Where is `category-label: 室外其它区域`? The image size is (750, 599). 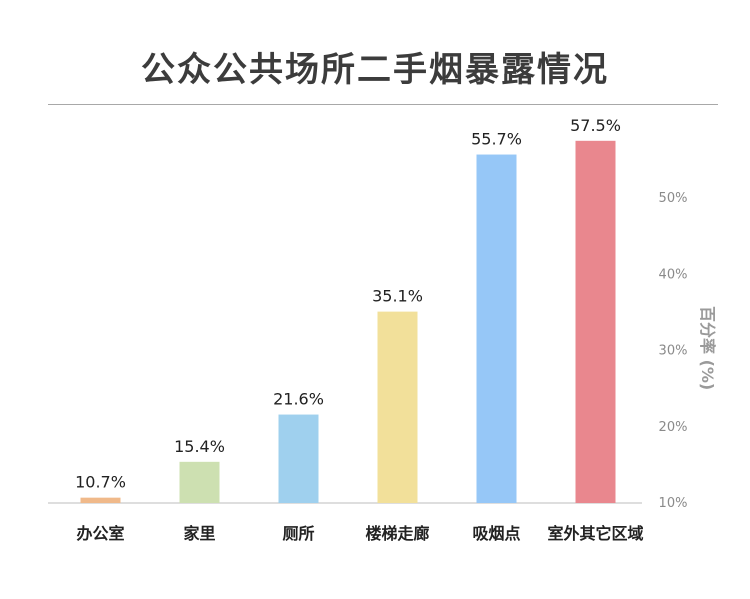 category-label: 室外其它区域 is located at coordinates (595, 533).